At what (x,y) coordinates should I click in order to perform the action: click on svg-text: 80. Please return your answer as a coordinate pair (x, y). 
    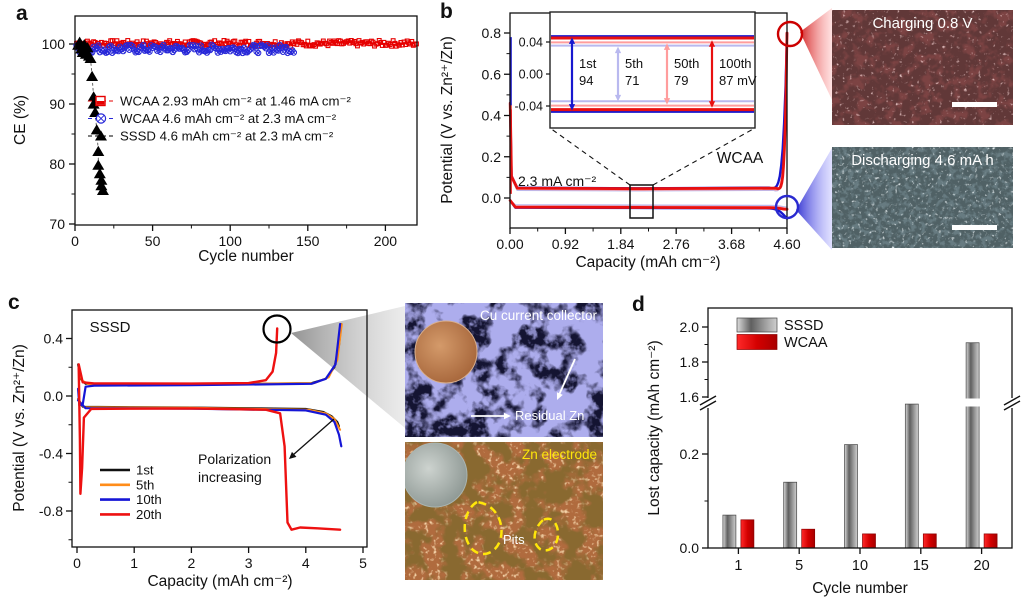
    Looking at the image, I should click on (57, 164).